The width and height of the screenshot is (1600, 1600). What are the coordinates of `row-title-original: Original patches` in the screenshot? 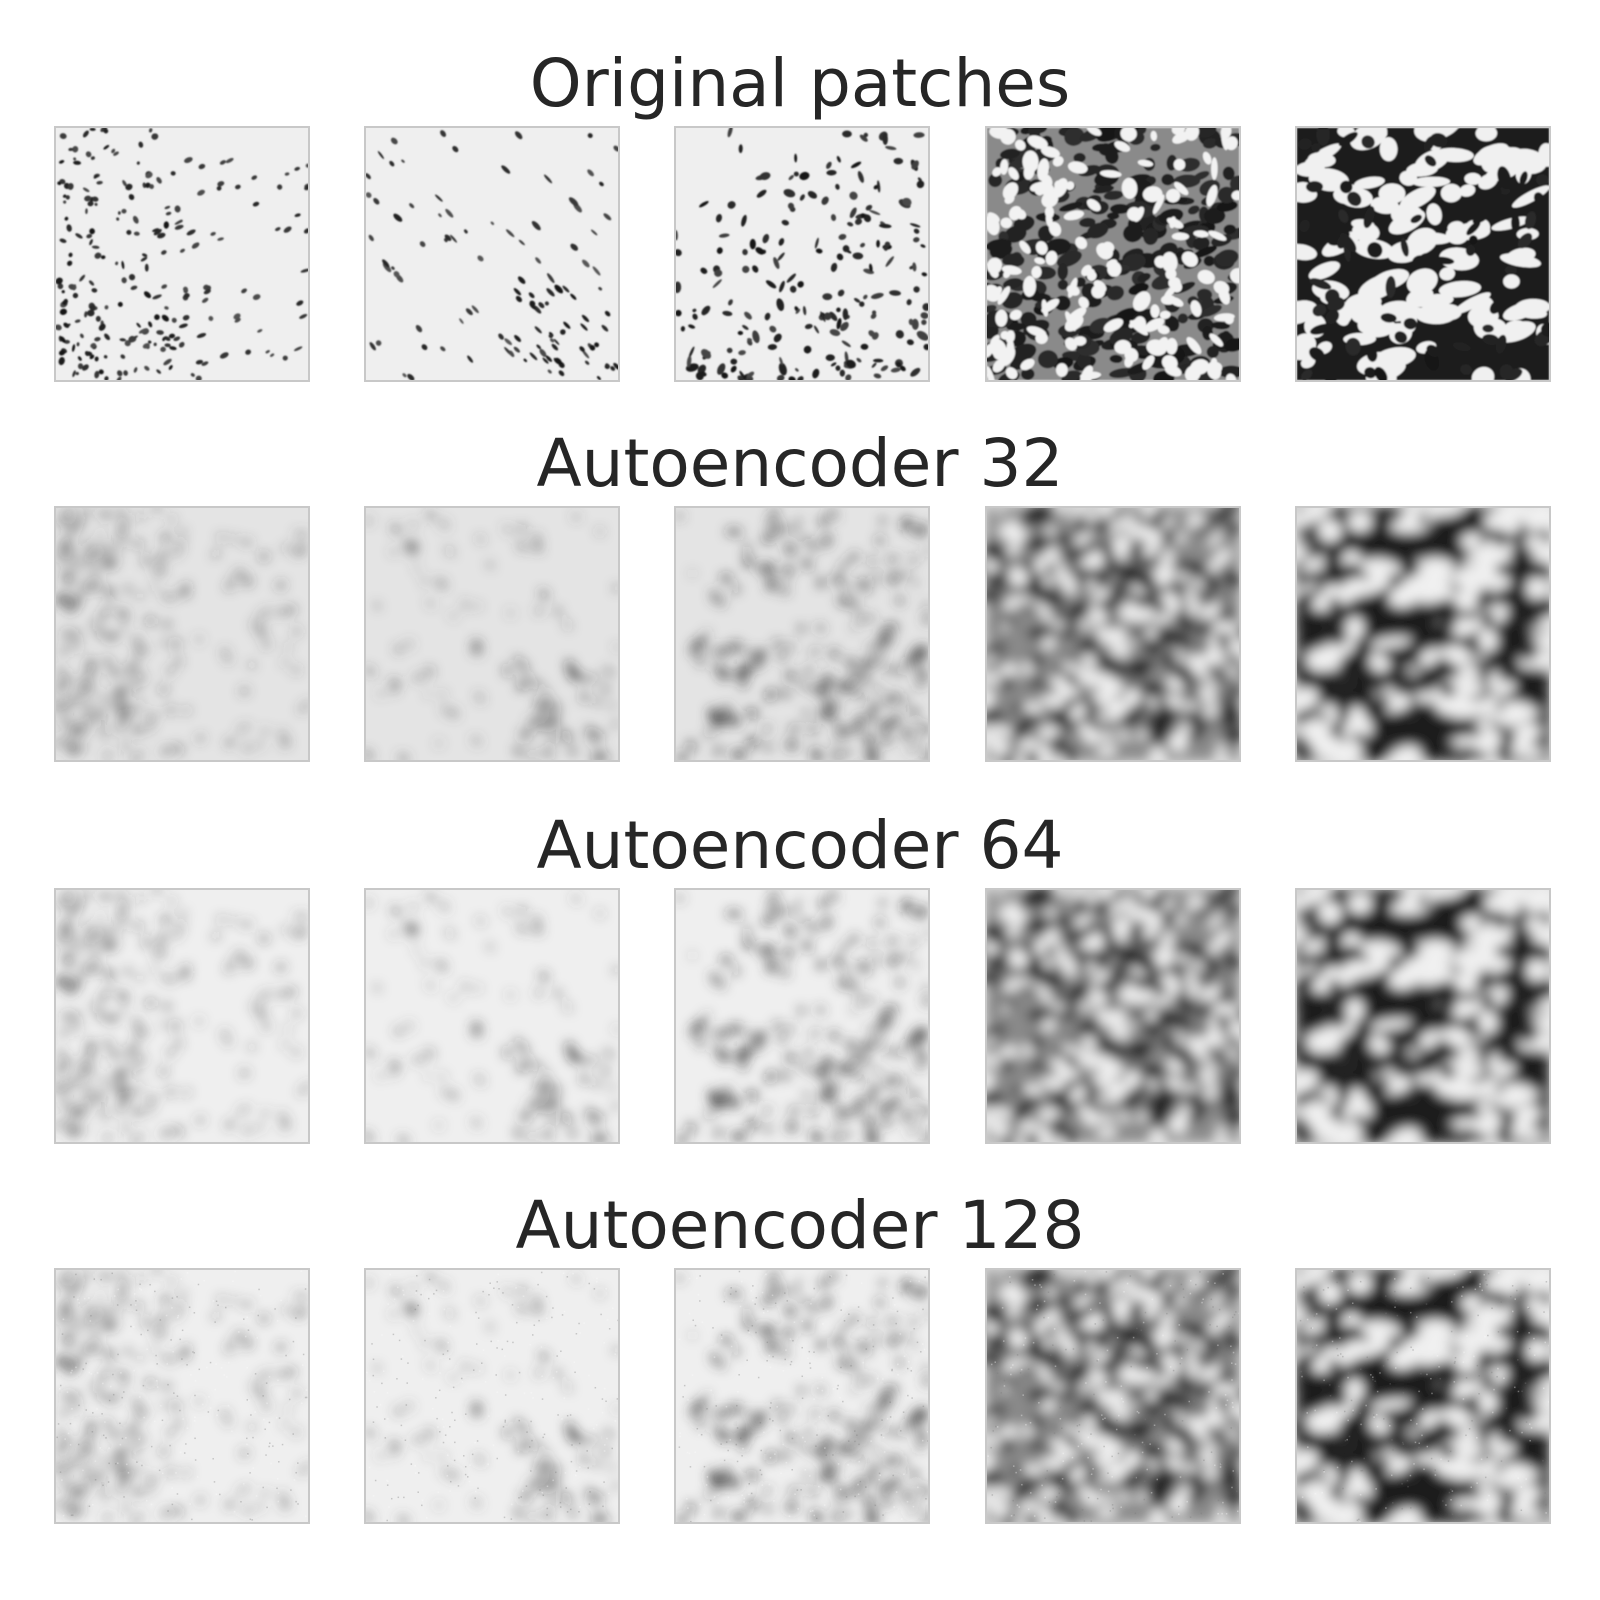 It's located at (800, 83).